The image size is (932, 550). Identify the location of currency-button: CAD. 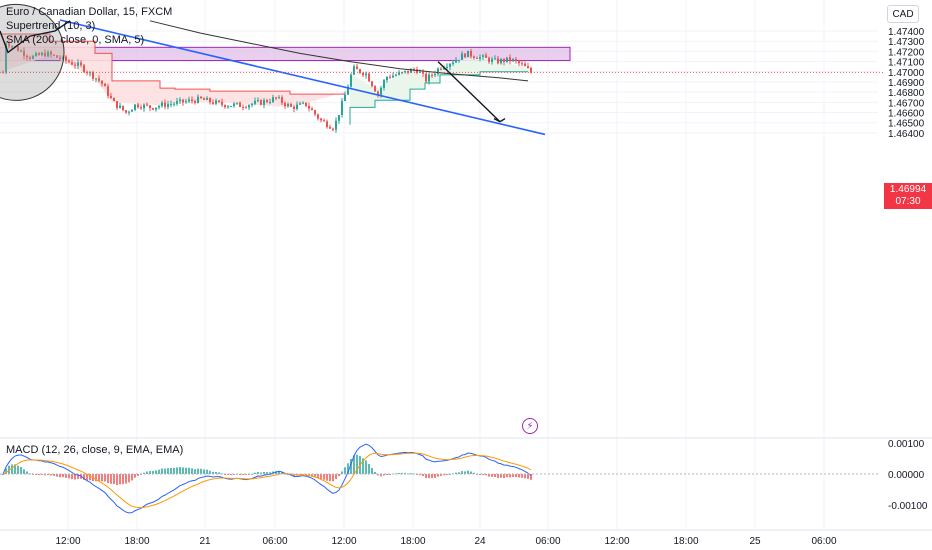
(903, 14).